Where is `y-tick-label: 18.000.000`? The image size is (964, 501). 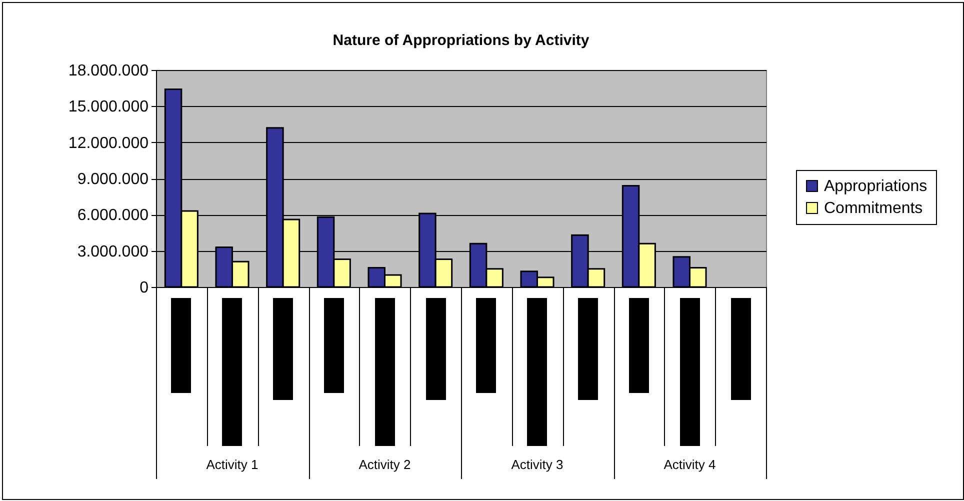 y-tick-label: 18.000.000 is located at coordinates (108, 71).